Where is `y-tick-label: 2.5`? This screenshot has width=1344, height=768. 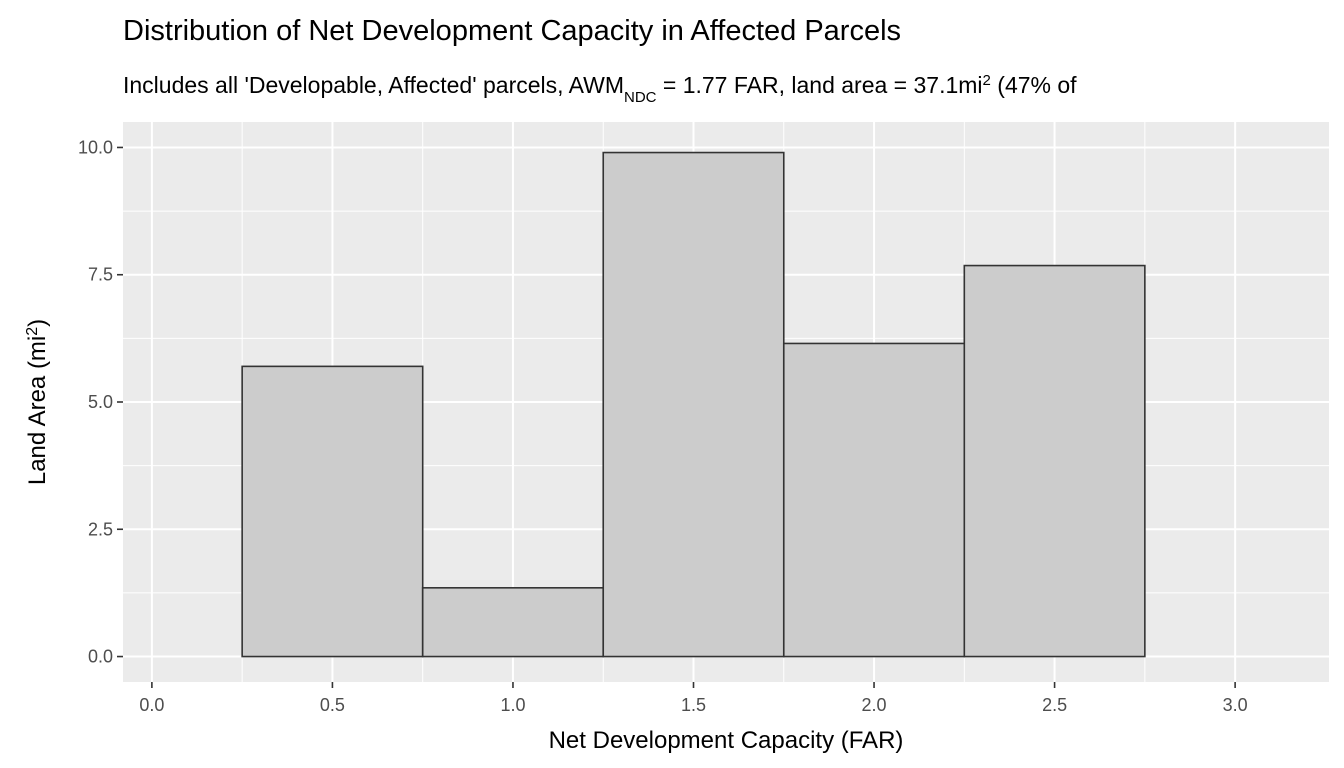 y-tick-label: 2.5 is located at coordinates (100, 529).